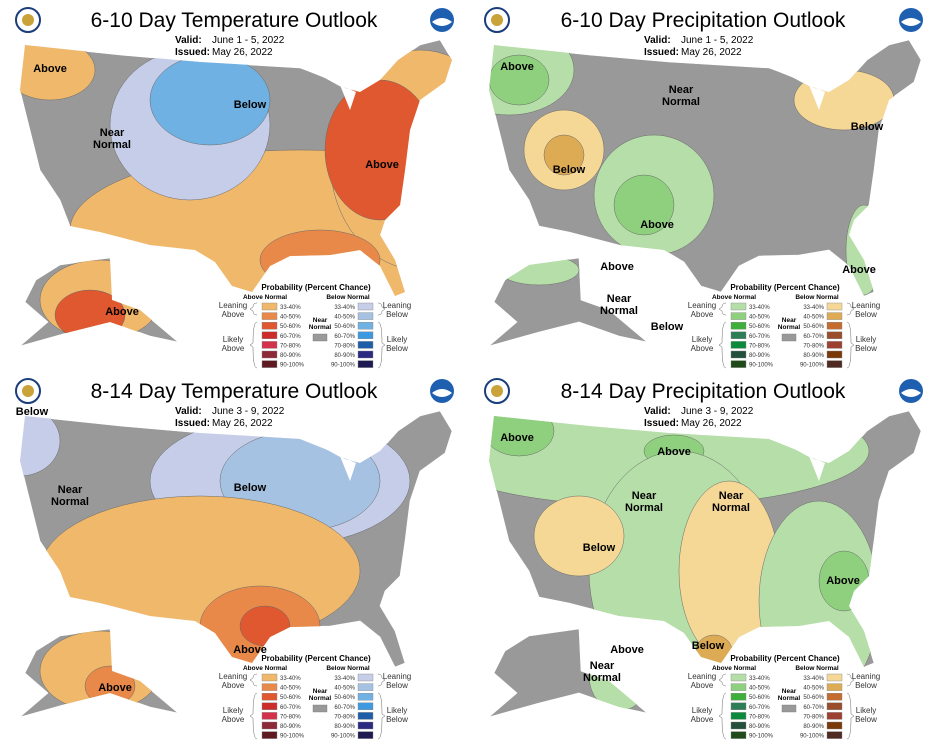 This screenshot has width=937, height=742. What do you see at coordinates (316, 287) in the screenshot?
I see `legend-title: Probability (Percent Chance)` at bounding box center [316, 287].